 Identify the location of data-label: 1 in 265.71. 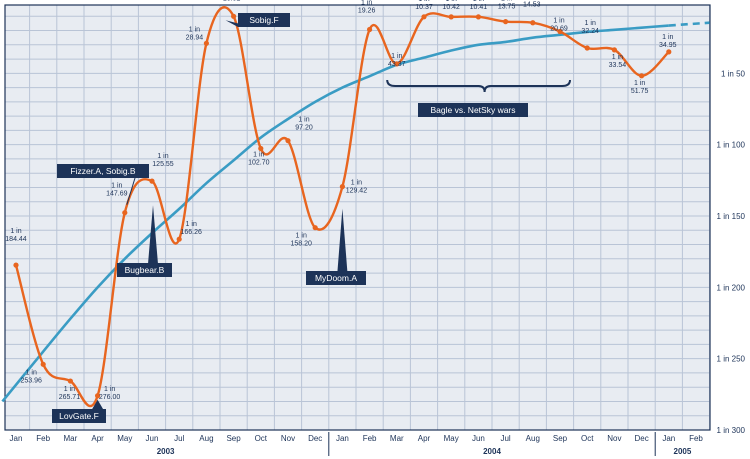
(70, 393).